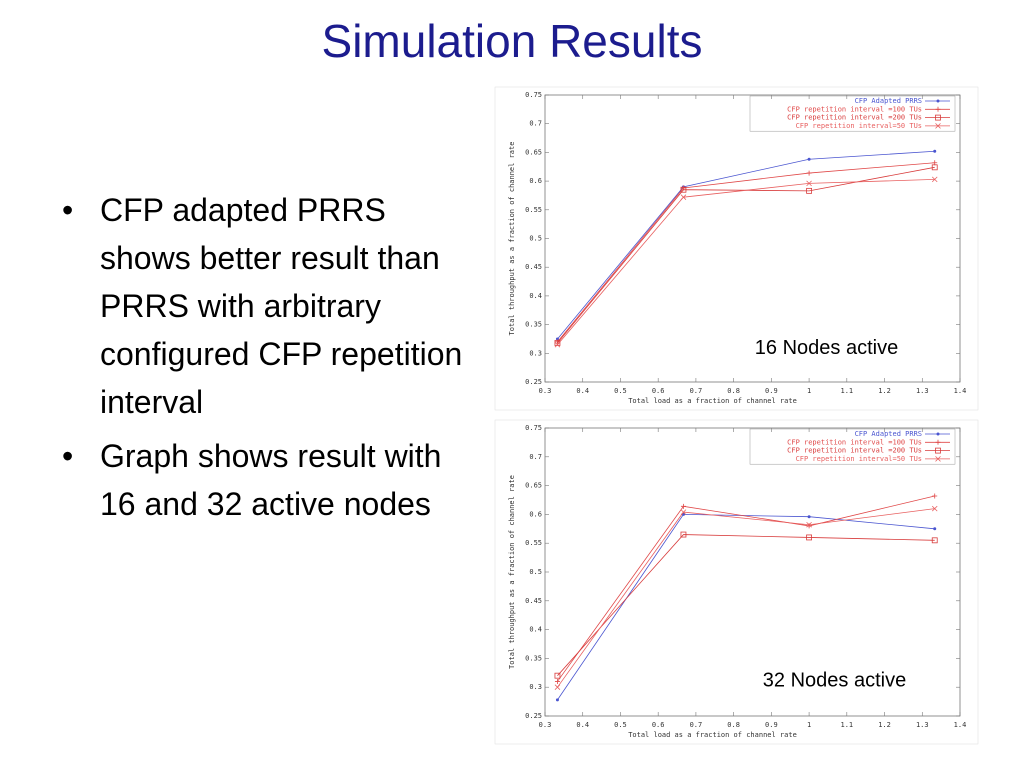 This screenshot has width=1024, height=768. Describe the element at coordinates (809, 725) in the screenshot. I see `x-tick-label: 1` at that location.